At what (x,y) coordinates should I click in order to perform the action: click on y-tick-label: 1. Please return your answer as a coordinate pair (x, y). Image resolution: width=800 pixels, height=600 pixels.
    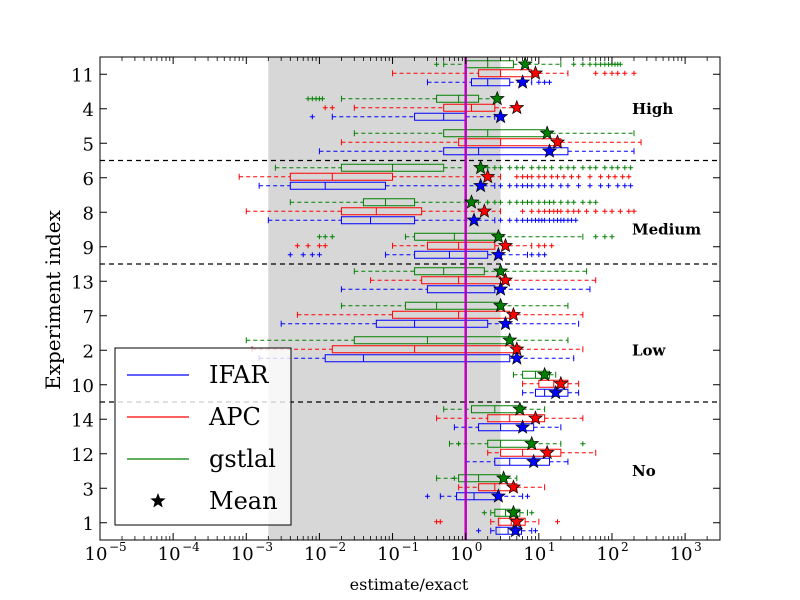
    Looking at the image, I should click on (88, 524).